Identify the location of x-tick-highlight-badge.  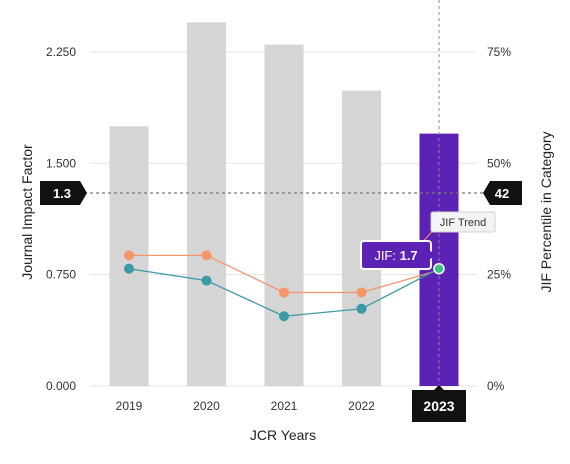
(439, 406).